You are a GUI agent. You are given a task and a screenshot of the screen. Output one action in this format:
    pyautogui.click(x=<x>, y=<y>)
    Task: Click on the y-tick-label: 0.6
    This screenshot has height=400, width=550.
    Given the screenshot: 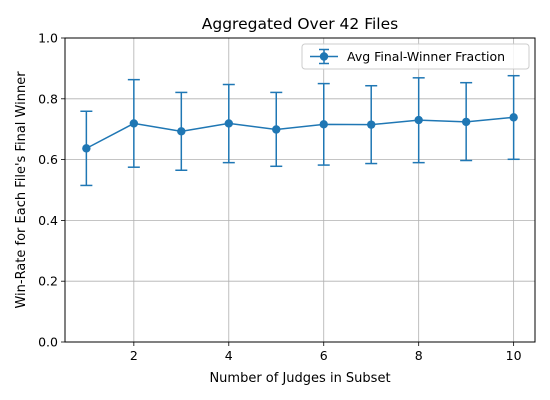 What is the action you would take?
    pyautogui.click(x=48, y=159)
    